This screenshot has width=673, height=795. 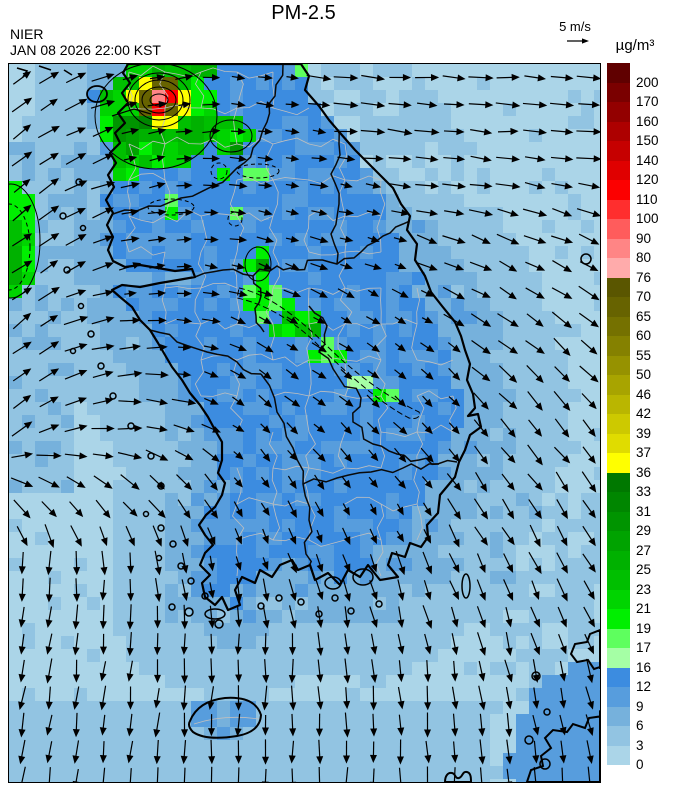 What do you see at coordinates (644, 394) in the screenshot?
I see `colorbar-tick-label: 46` at bounding box center [644, 394].